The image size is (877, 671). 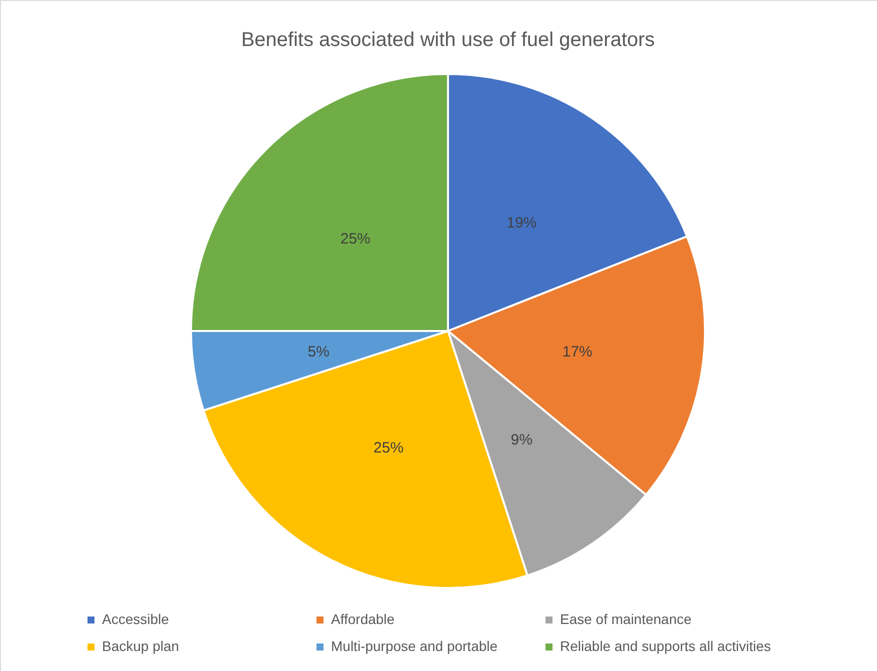 I want to click on data-label: 5%, so click(x=319, y=351).